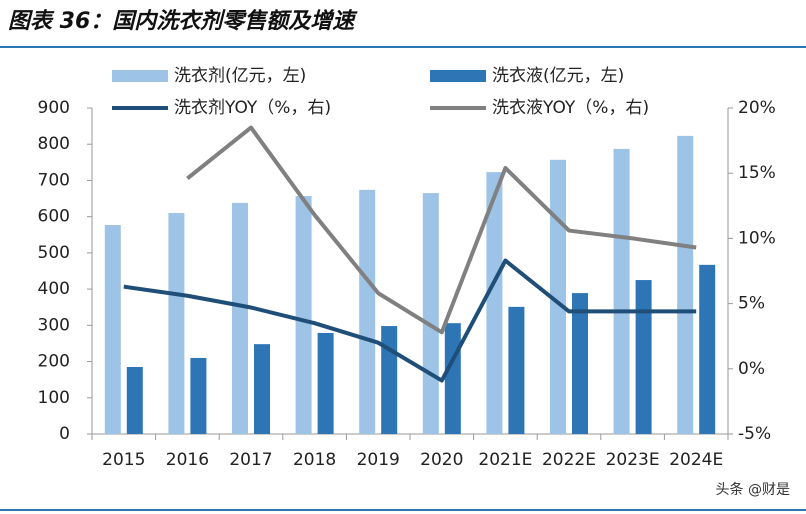 This screenshot has height=514, width=806. What do you see at coordinates (570, 108) in the screenshot?
I see `legend-label: 洗衣液YOY（%，右)` at bounding box center [570, 108].